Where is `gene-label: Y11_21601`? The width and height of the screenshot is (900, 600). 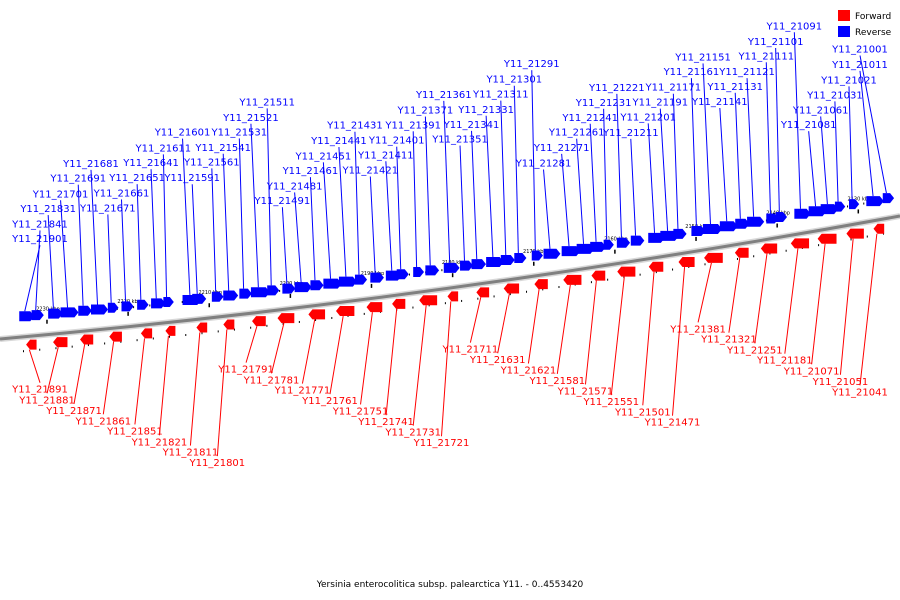 gene-label: Y11_21601 is located at coordinates (182, 133).